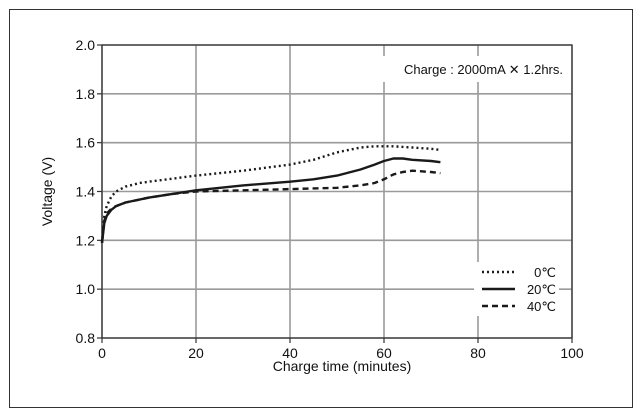 The width and height of the screenshot is (634, 414). I want to click on y-axis-label: Voltage (V), so click(47, 191).